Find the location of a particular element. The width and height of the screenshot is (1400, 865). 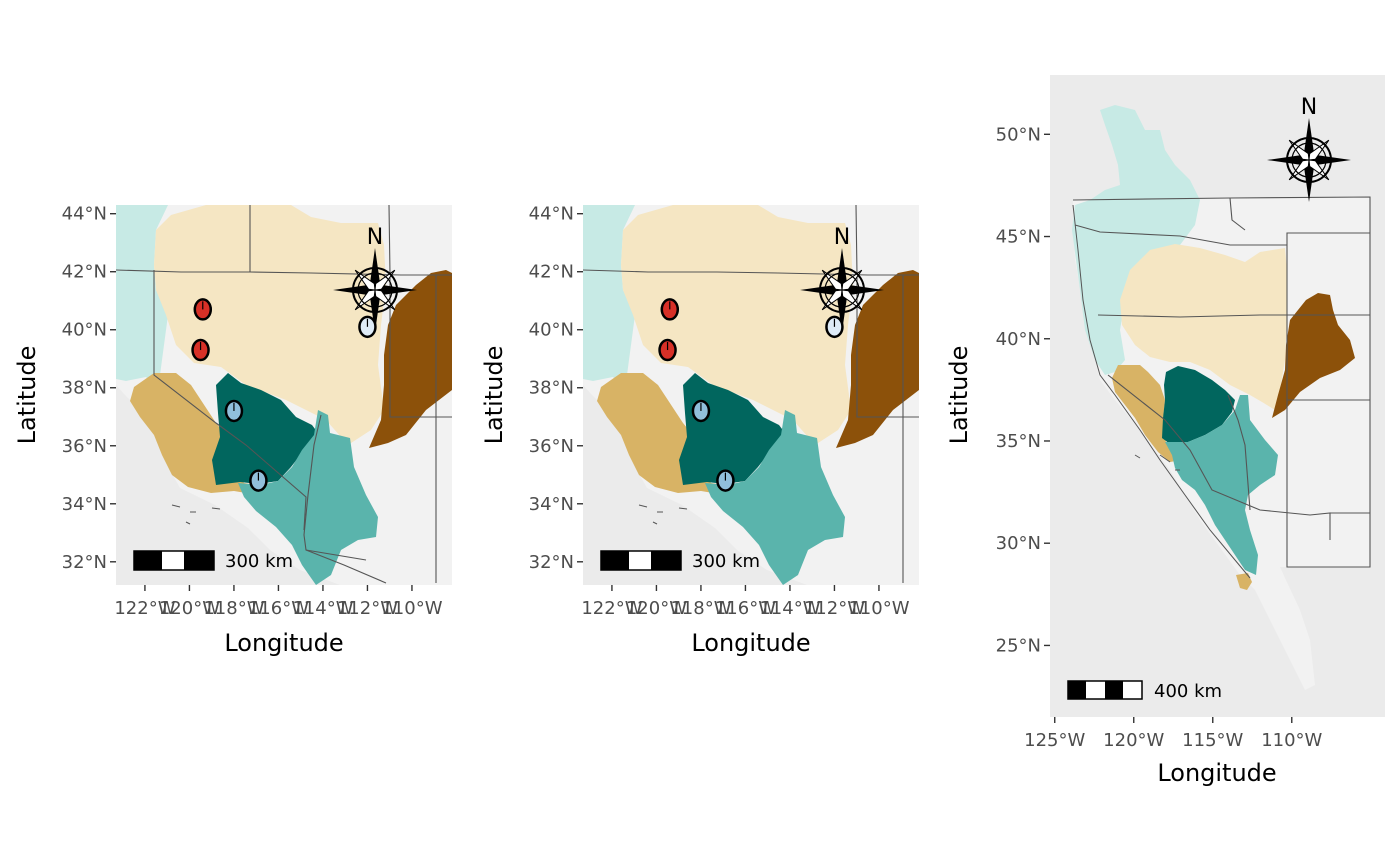

y-tick-label: 25°N is located at coordinates (1018, 645).